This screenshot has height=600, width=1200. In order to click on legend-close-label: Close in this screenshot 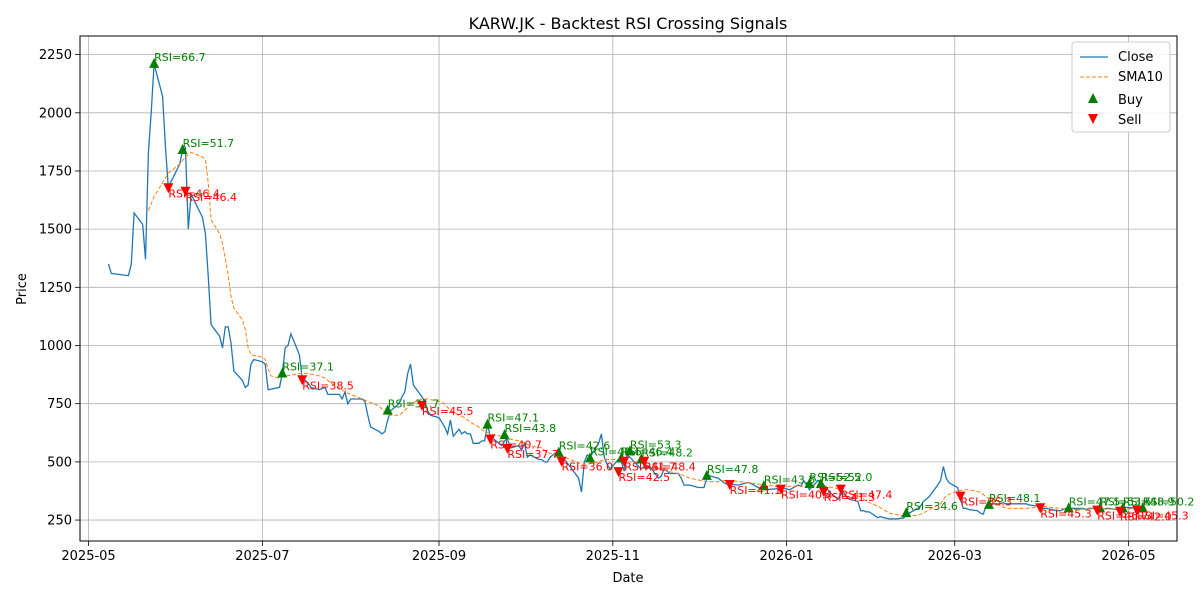, I will do `click(1135, 57)`.